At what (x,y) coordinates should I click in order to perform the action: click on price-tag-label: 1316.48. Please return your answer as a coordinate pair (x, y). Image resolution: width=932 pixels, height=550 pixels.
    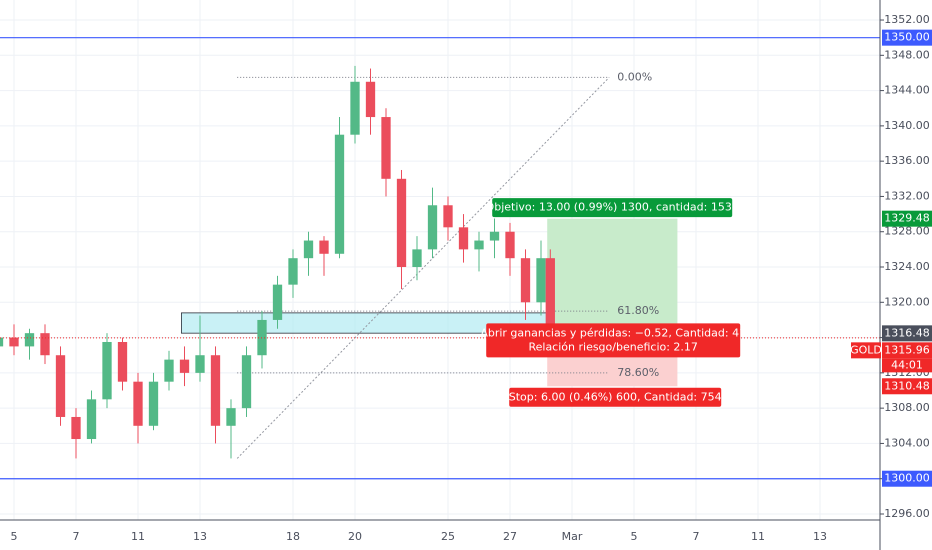
    Looking at the image, I should click on (907, 332).